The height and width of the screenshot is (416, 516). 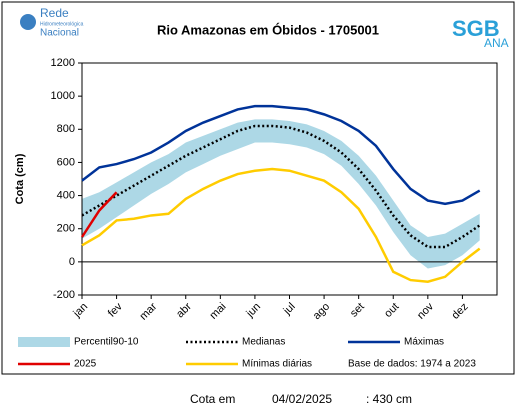 I want to click on logo-text: Hidrometeorológica, so click(x=62, y=24).